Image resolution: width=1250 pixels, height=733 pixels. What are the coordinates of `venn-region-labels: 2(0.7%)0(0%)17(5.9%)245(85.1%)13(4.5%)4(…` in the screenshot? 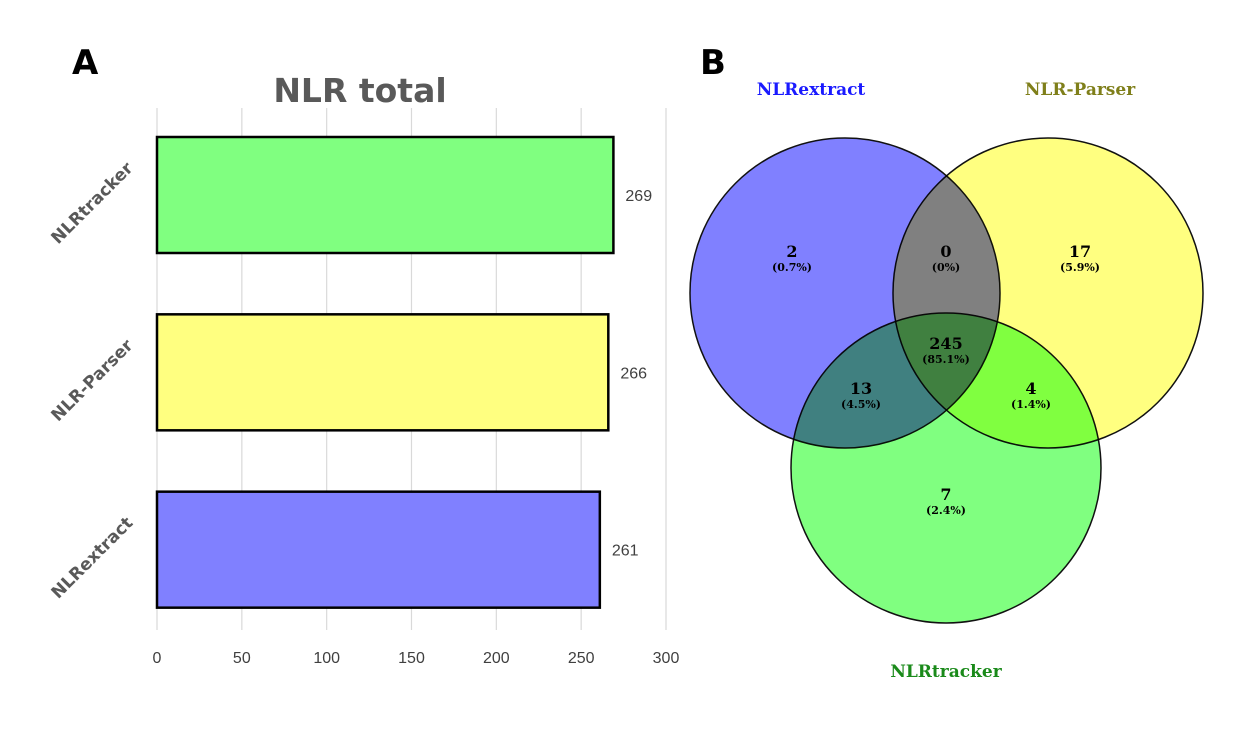 It's located at (936, 379).